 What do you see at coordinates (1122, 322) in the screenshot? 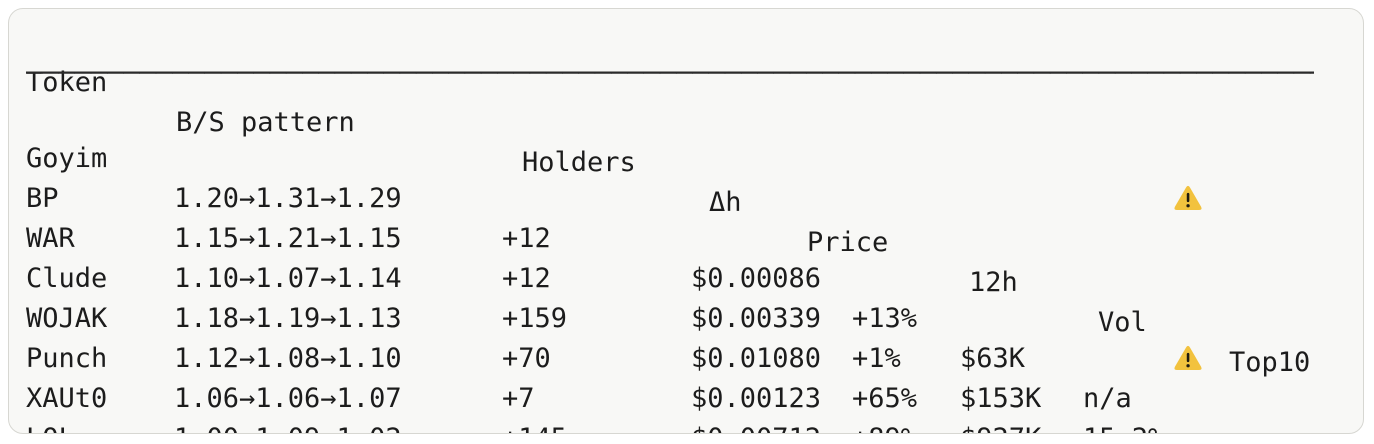
I see `header-vol: Vol` at bounding box center [1122, 322].